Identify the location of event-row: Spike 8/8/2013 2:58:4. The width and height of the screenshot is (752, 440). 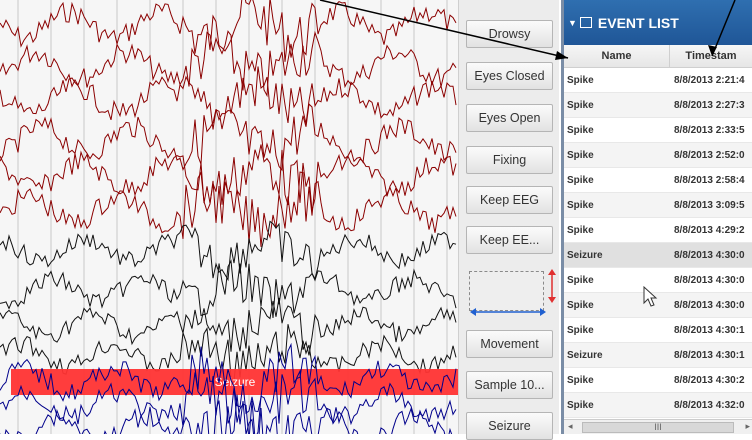
(658, 180).